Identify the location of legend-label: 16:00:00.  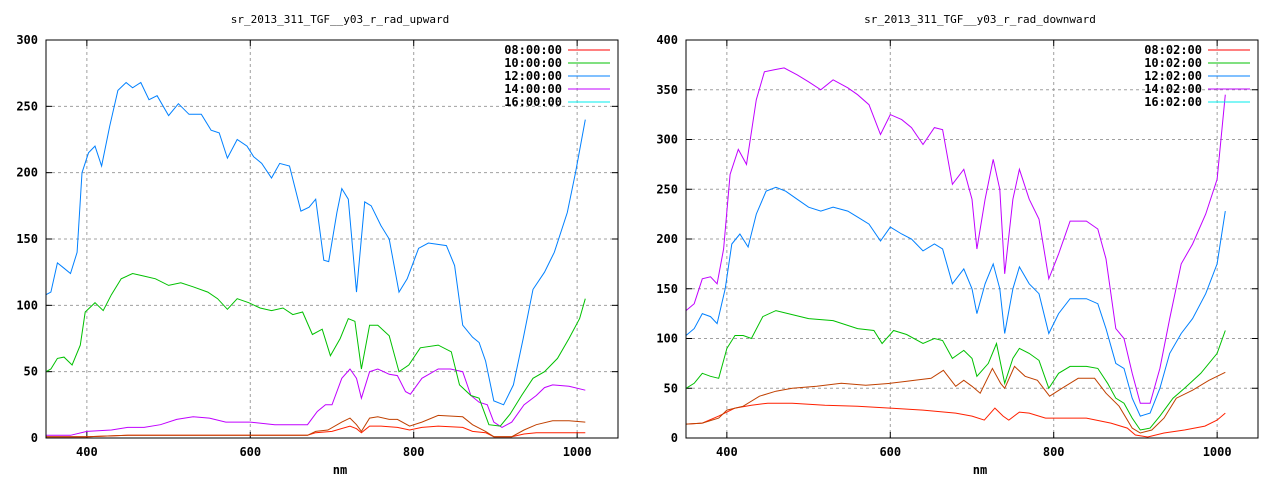
(533, 102).